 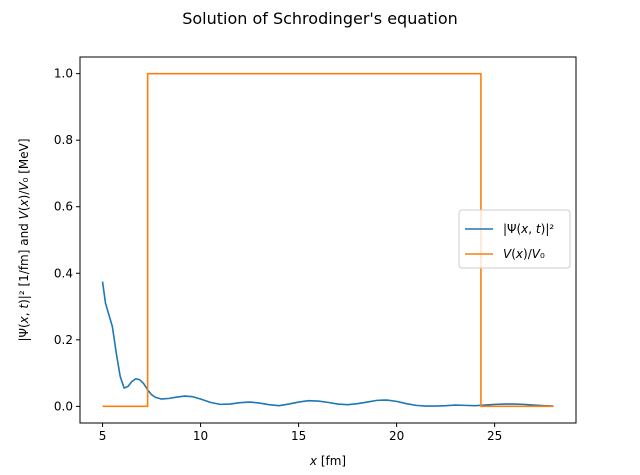 I want to click on x-tick-label: 25, so click(x=494, y=436).